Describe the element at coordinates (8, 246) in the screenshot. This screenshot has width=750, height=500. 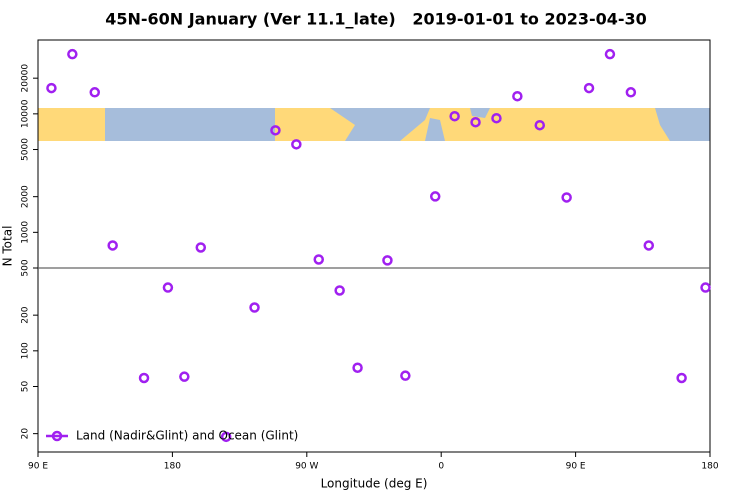
I see `y-axis-label: N Total` at that location.